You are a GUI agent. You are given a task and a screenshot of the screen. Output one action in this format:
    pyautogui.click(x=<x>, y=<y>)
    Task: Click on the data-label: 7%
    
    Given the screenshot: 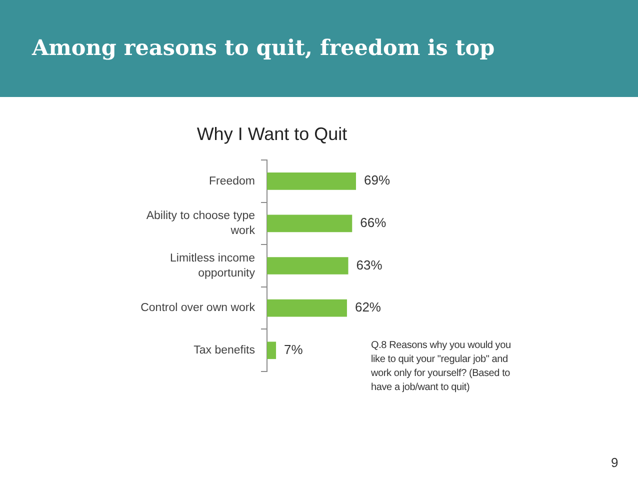 What is the action you would take?
    pyautogui.click(x=294, y=349)
    